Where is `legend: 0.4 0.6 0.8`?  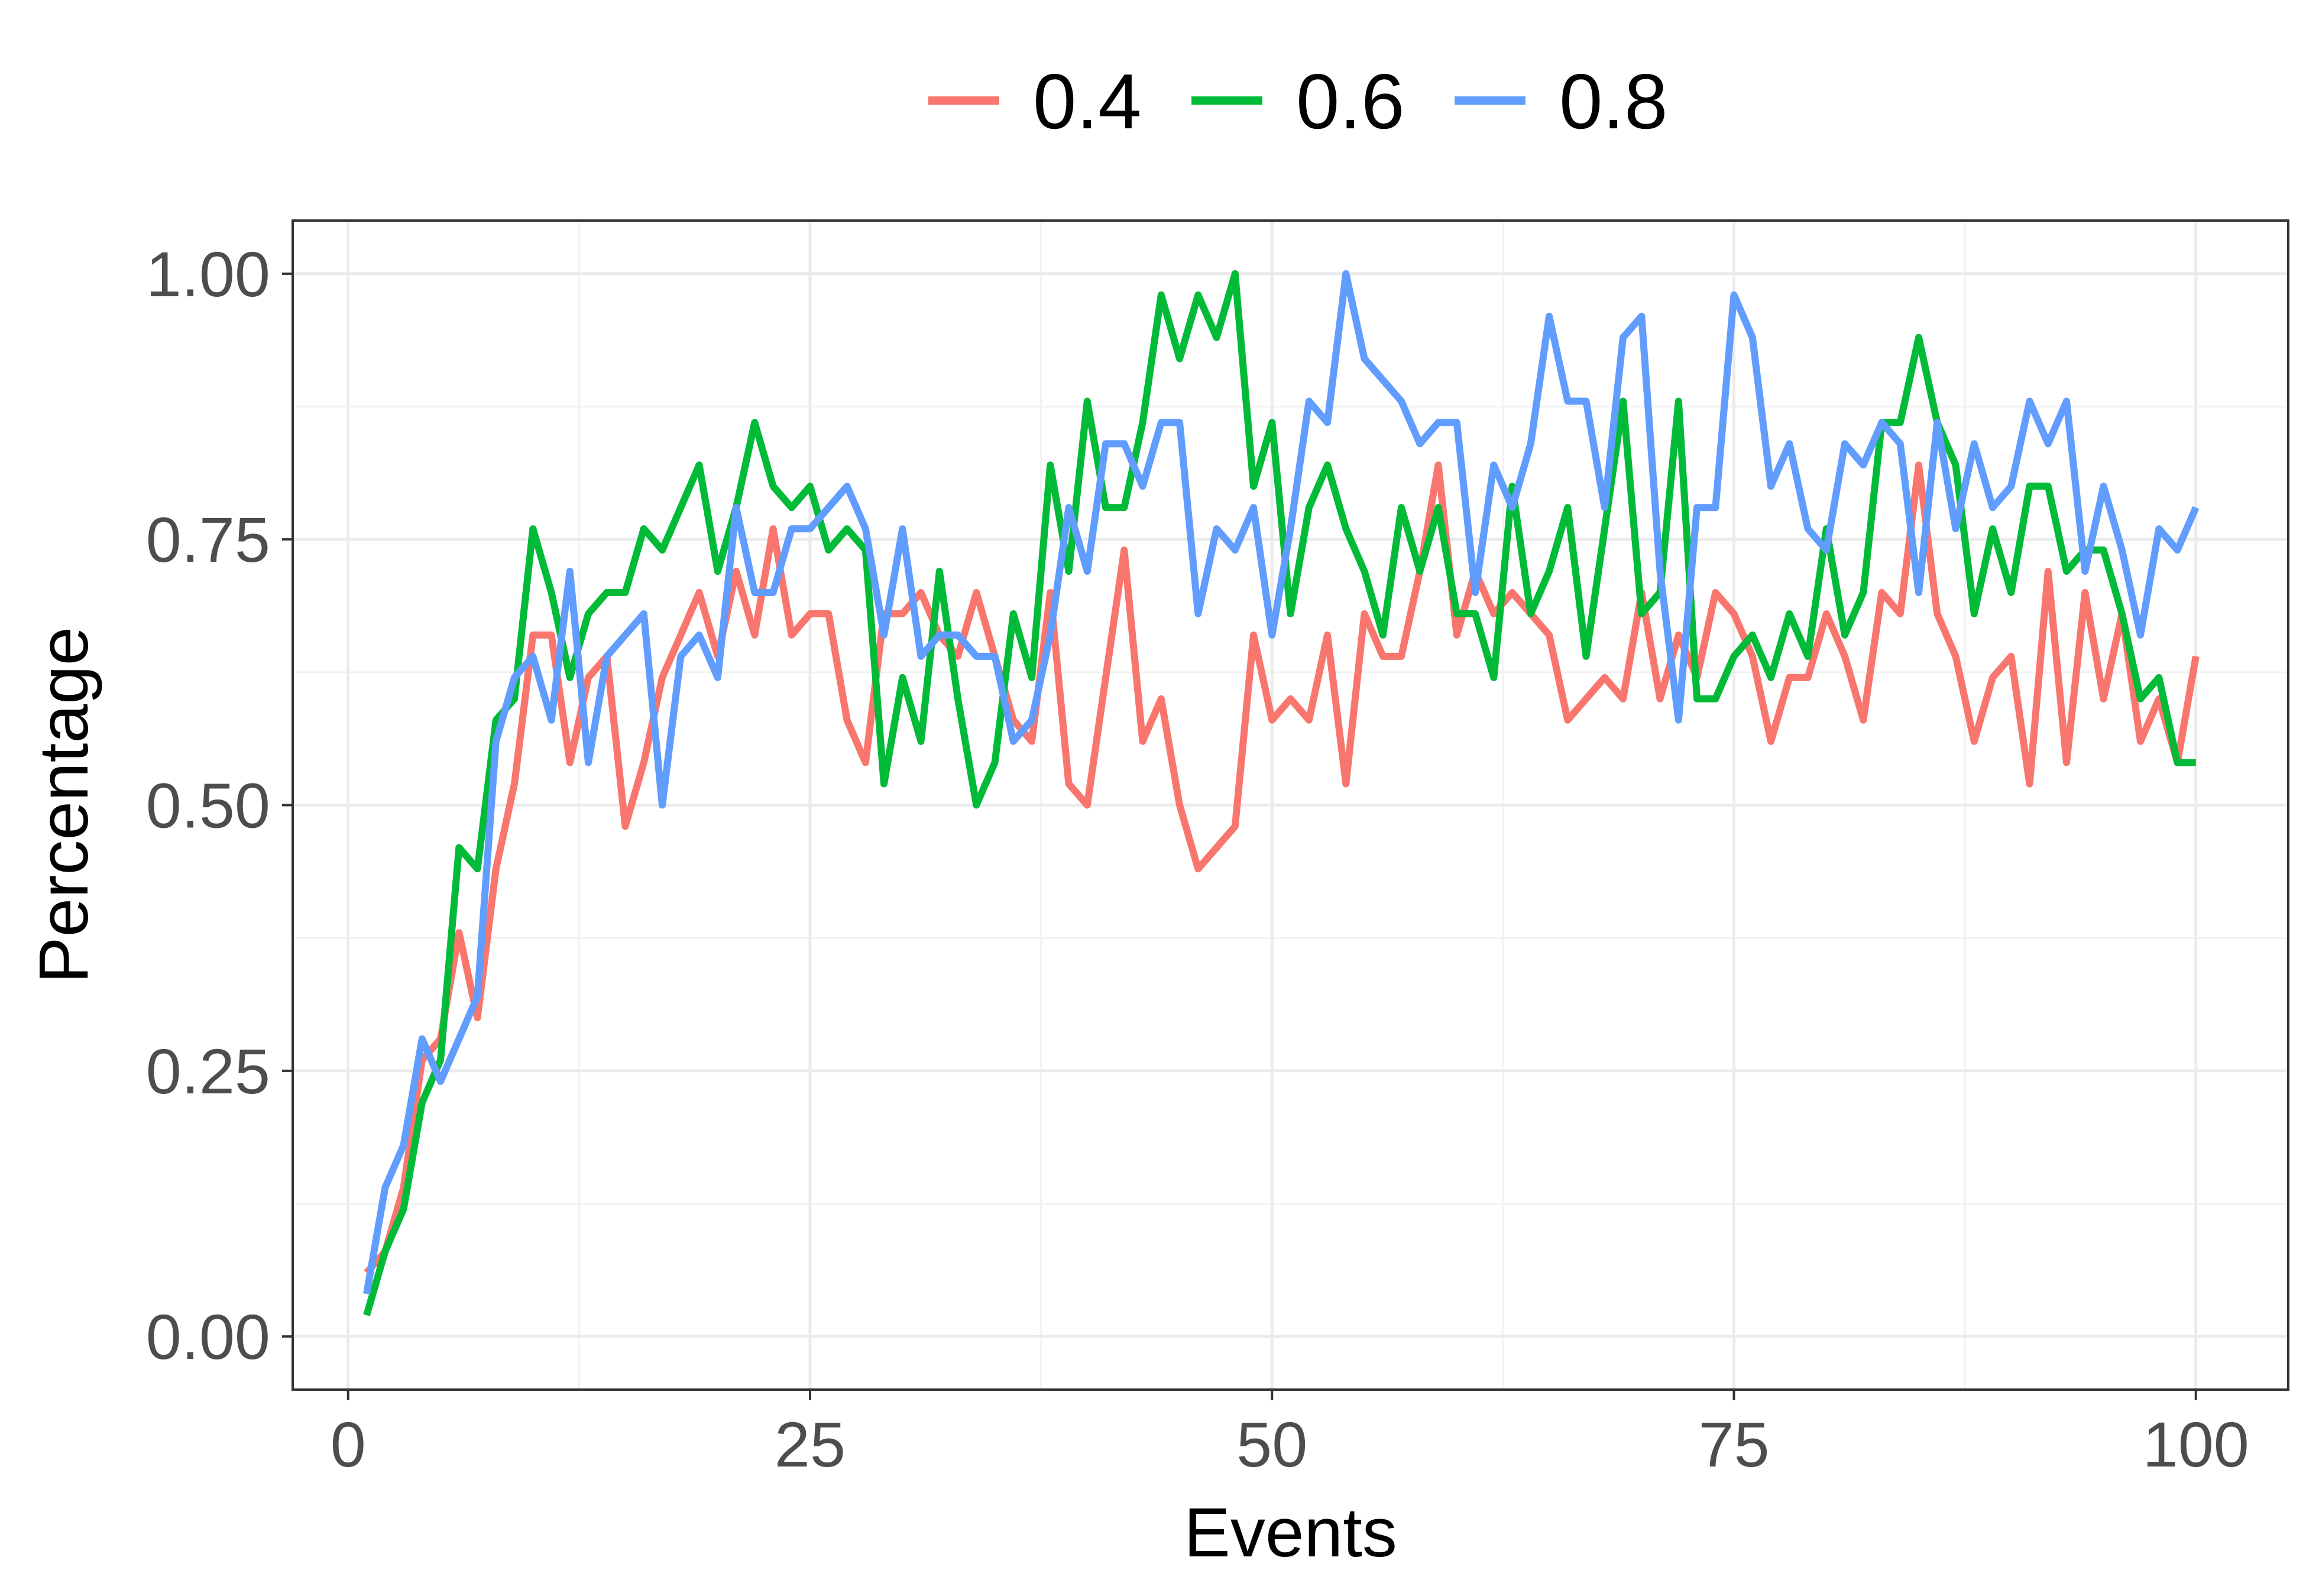
legend: 0.4 0.6 0.8 is located at coordinates (1298, 101).